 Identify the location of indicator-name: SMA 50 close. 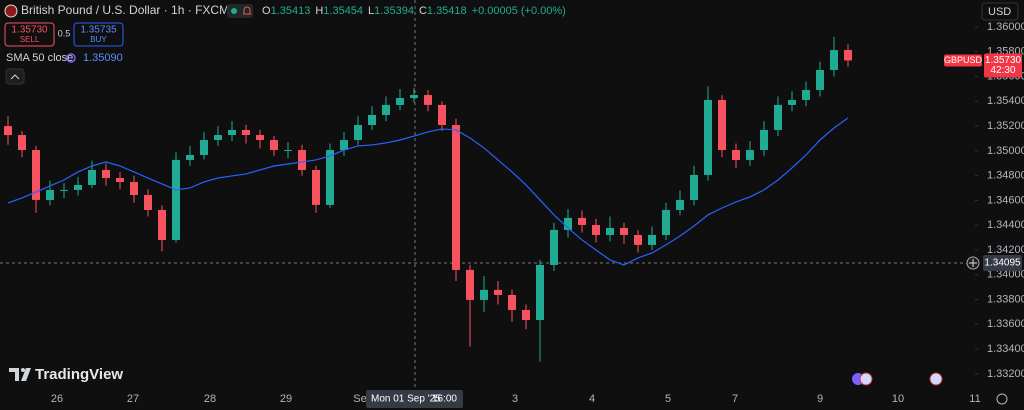
(39, 58).